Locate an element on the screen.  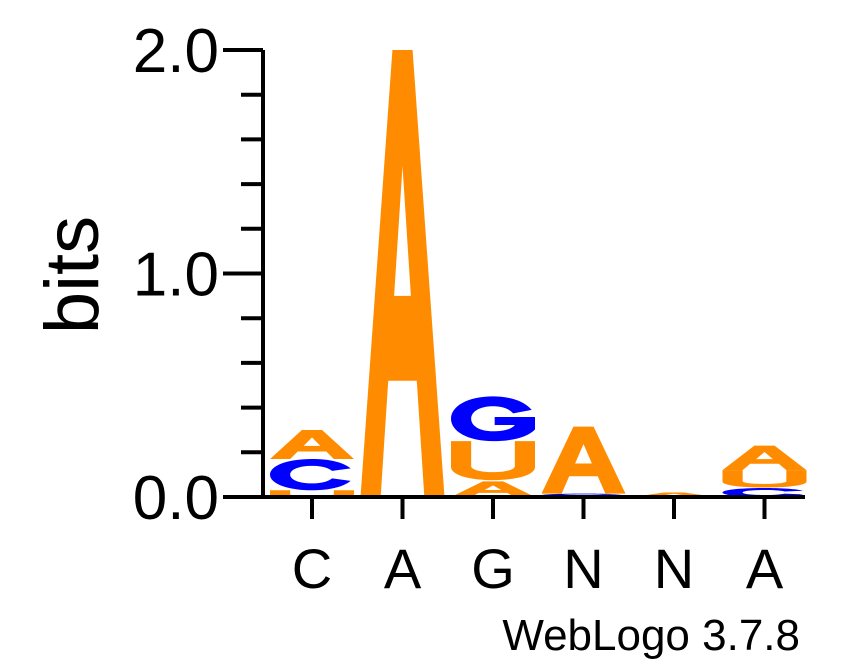
y-tick-label: 1.0 is located at coordinates (176, 275).